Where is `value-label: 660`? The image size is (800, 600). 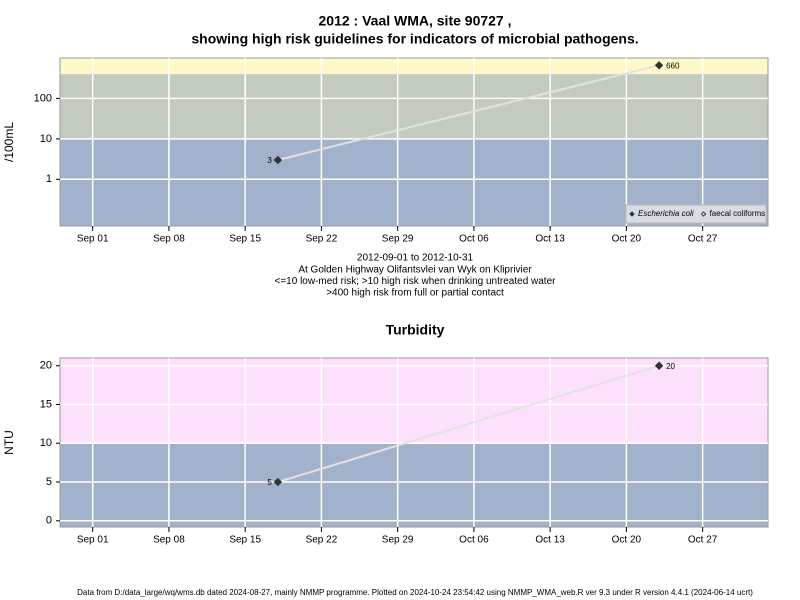
value-label: 660 is located at coordinates (673, 65).